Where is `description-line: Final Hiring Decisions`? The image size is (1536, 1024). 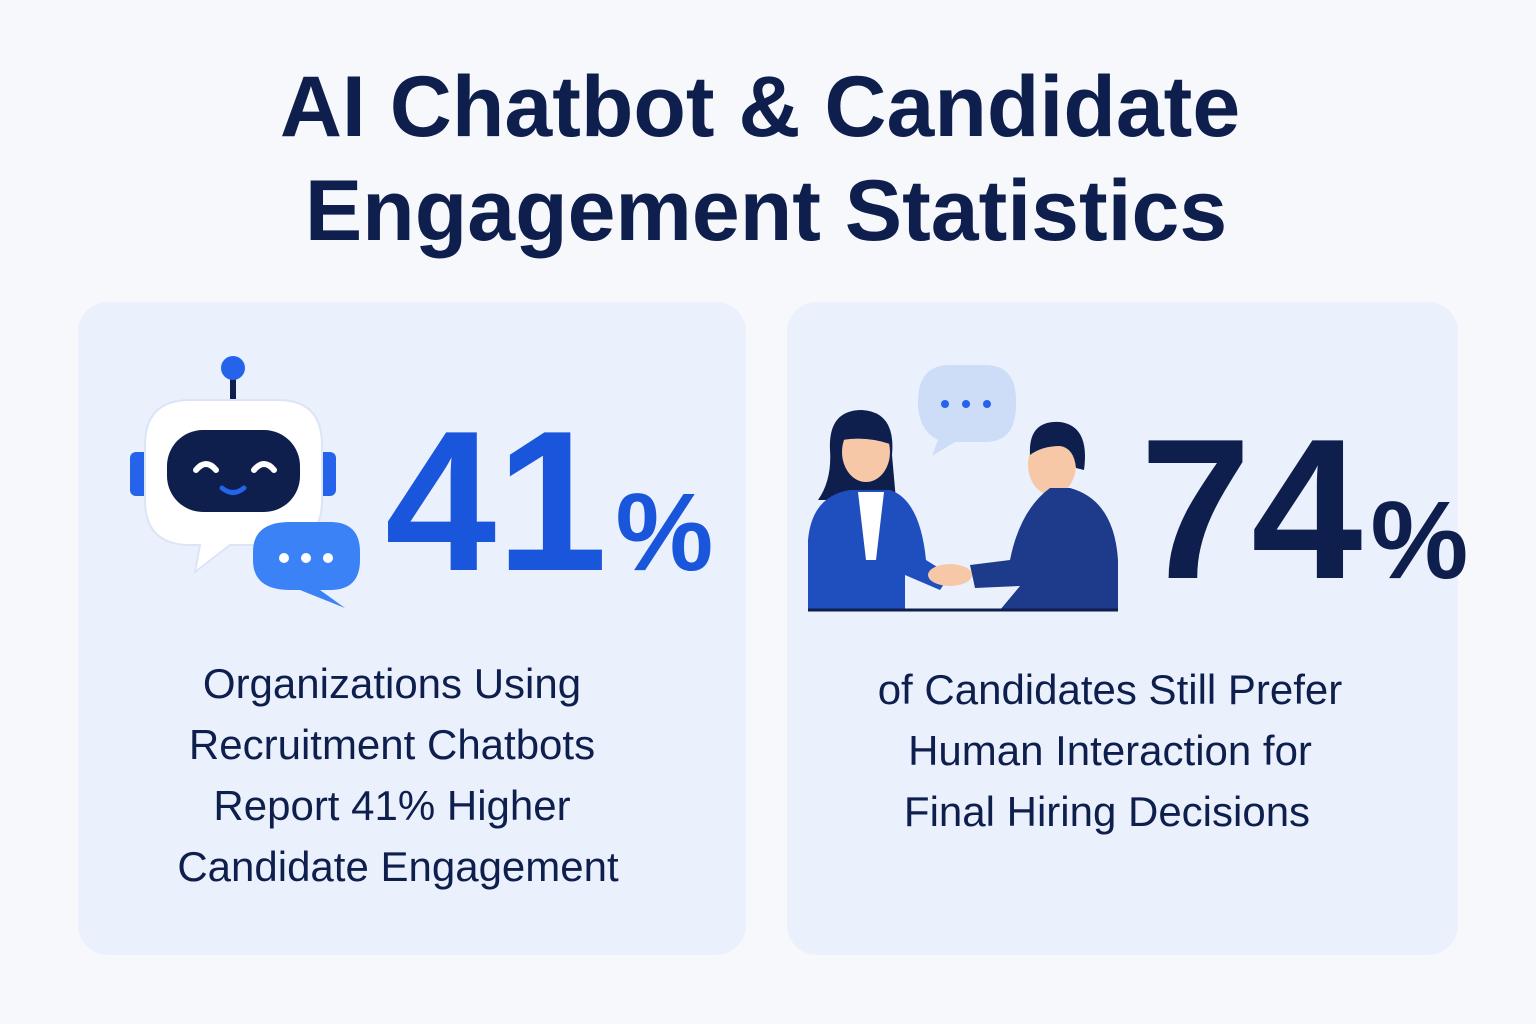
description-line: Final Hiring Decisions is located at coordinates (1107, 811).